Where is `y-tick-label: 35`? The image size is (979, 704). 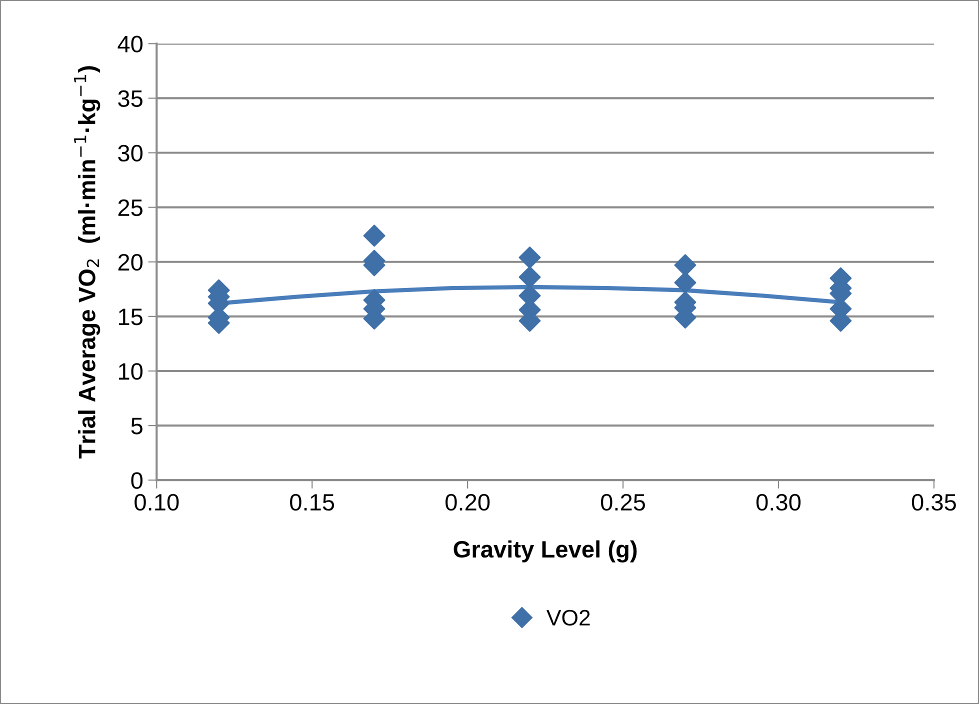 y-tick-label: 35 is located at coordinates (130, 98).